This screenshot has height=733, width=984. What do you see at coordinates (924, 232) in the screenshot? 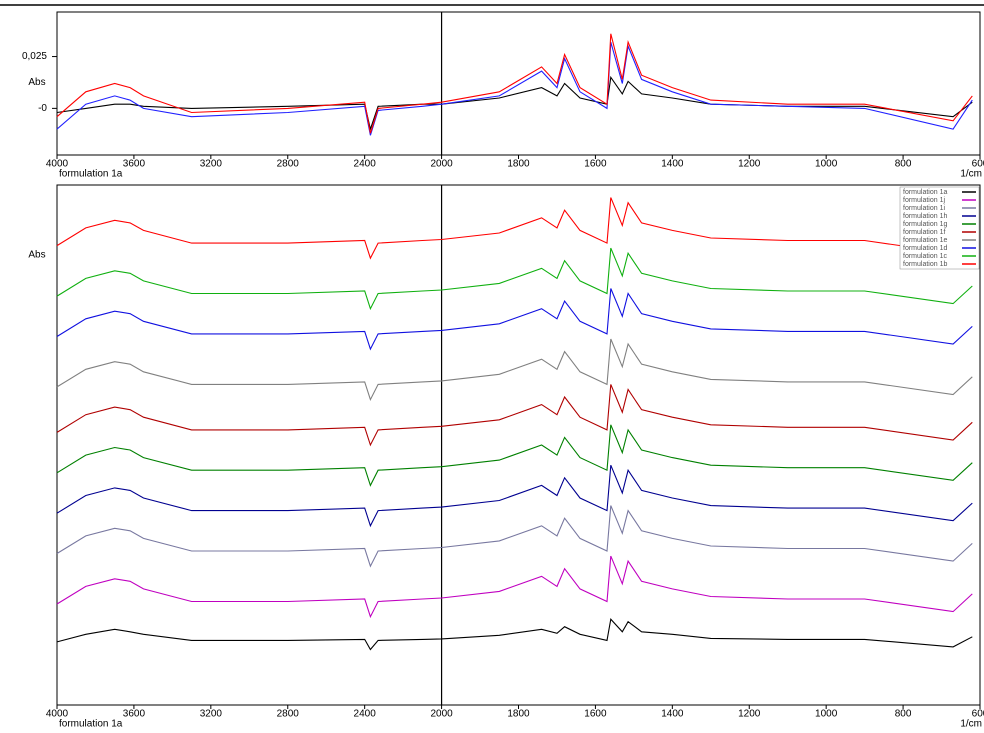
I see `legend-label: formulation 1f` at bounding box center [924, 232].